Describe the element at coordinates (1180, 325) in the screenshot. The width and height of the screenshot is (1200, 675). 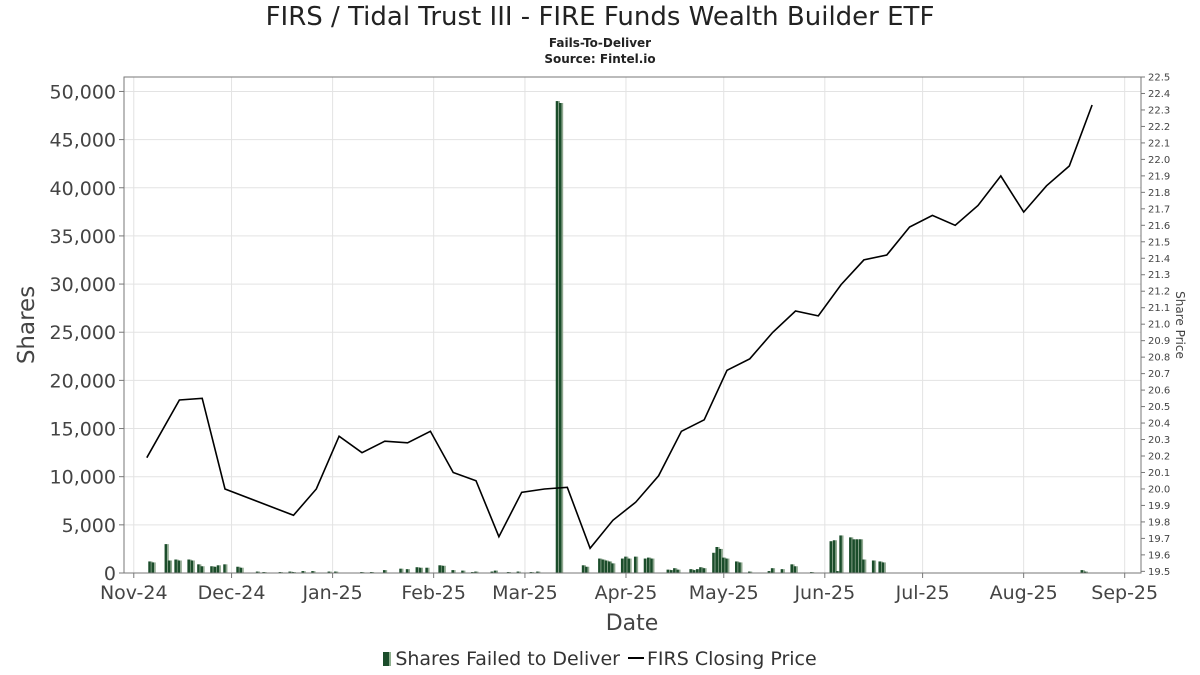
I see `y-axis-right-label: Share Price` at that location.